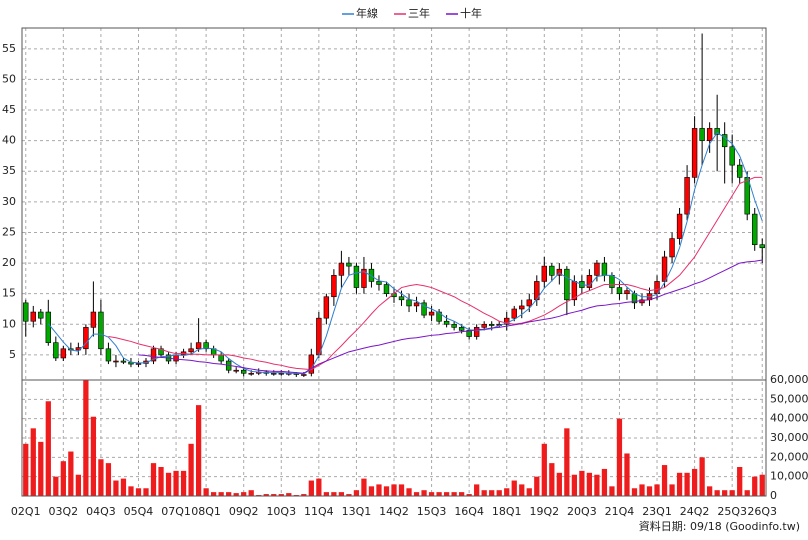 Image resolution: width=808 pixels, height=540 pixels. Describe the element at coordinates (357, 511) in the screenshot. I see `x-tick-label: 13Q1` at that location.